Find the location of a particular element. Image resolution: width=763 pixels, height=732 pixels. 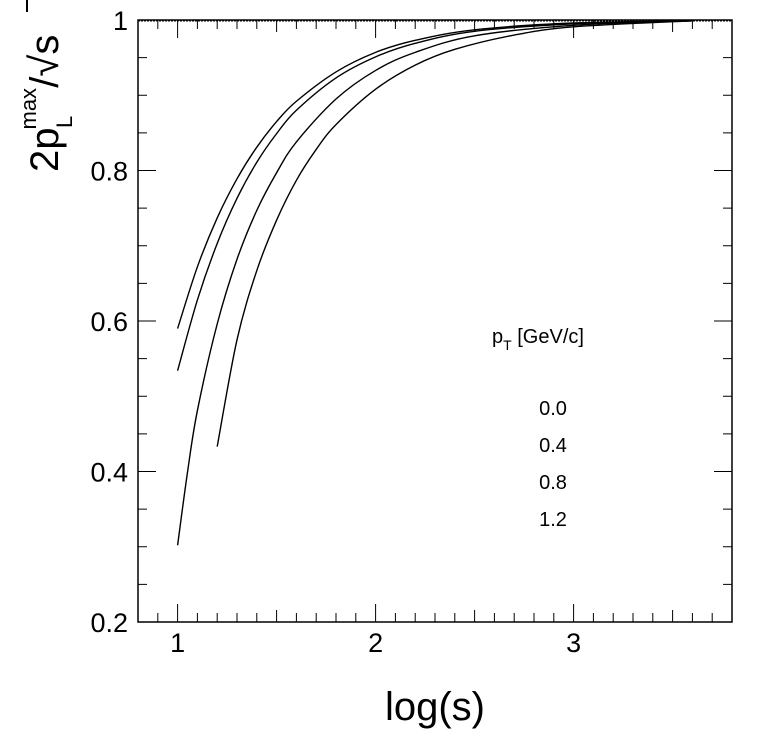

svg-text: pT [GeV/c] is located at coordinates (538, 339).